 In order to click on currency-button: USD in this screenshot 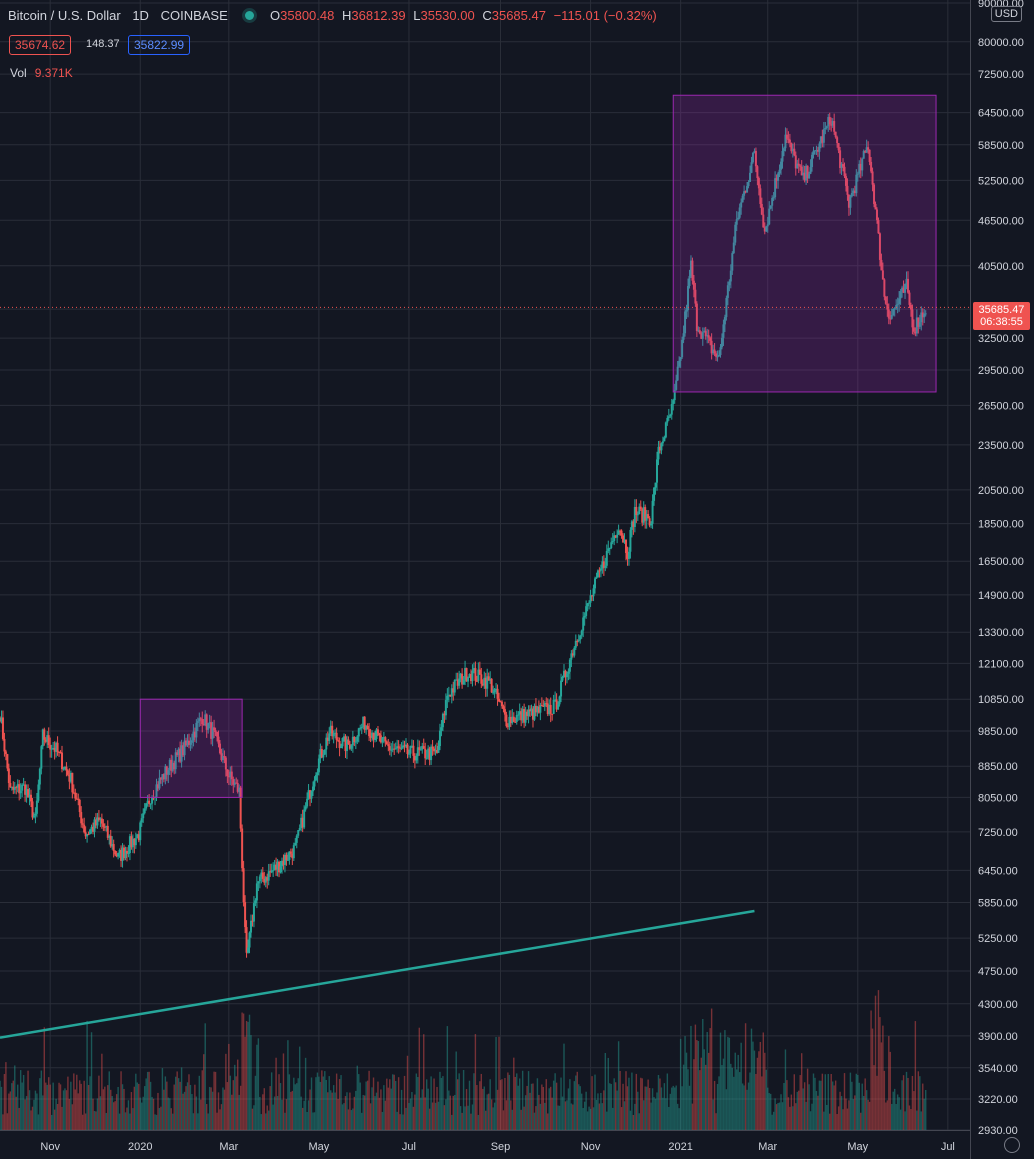, I will do `click(1006, 14)`.